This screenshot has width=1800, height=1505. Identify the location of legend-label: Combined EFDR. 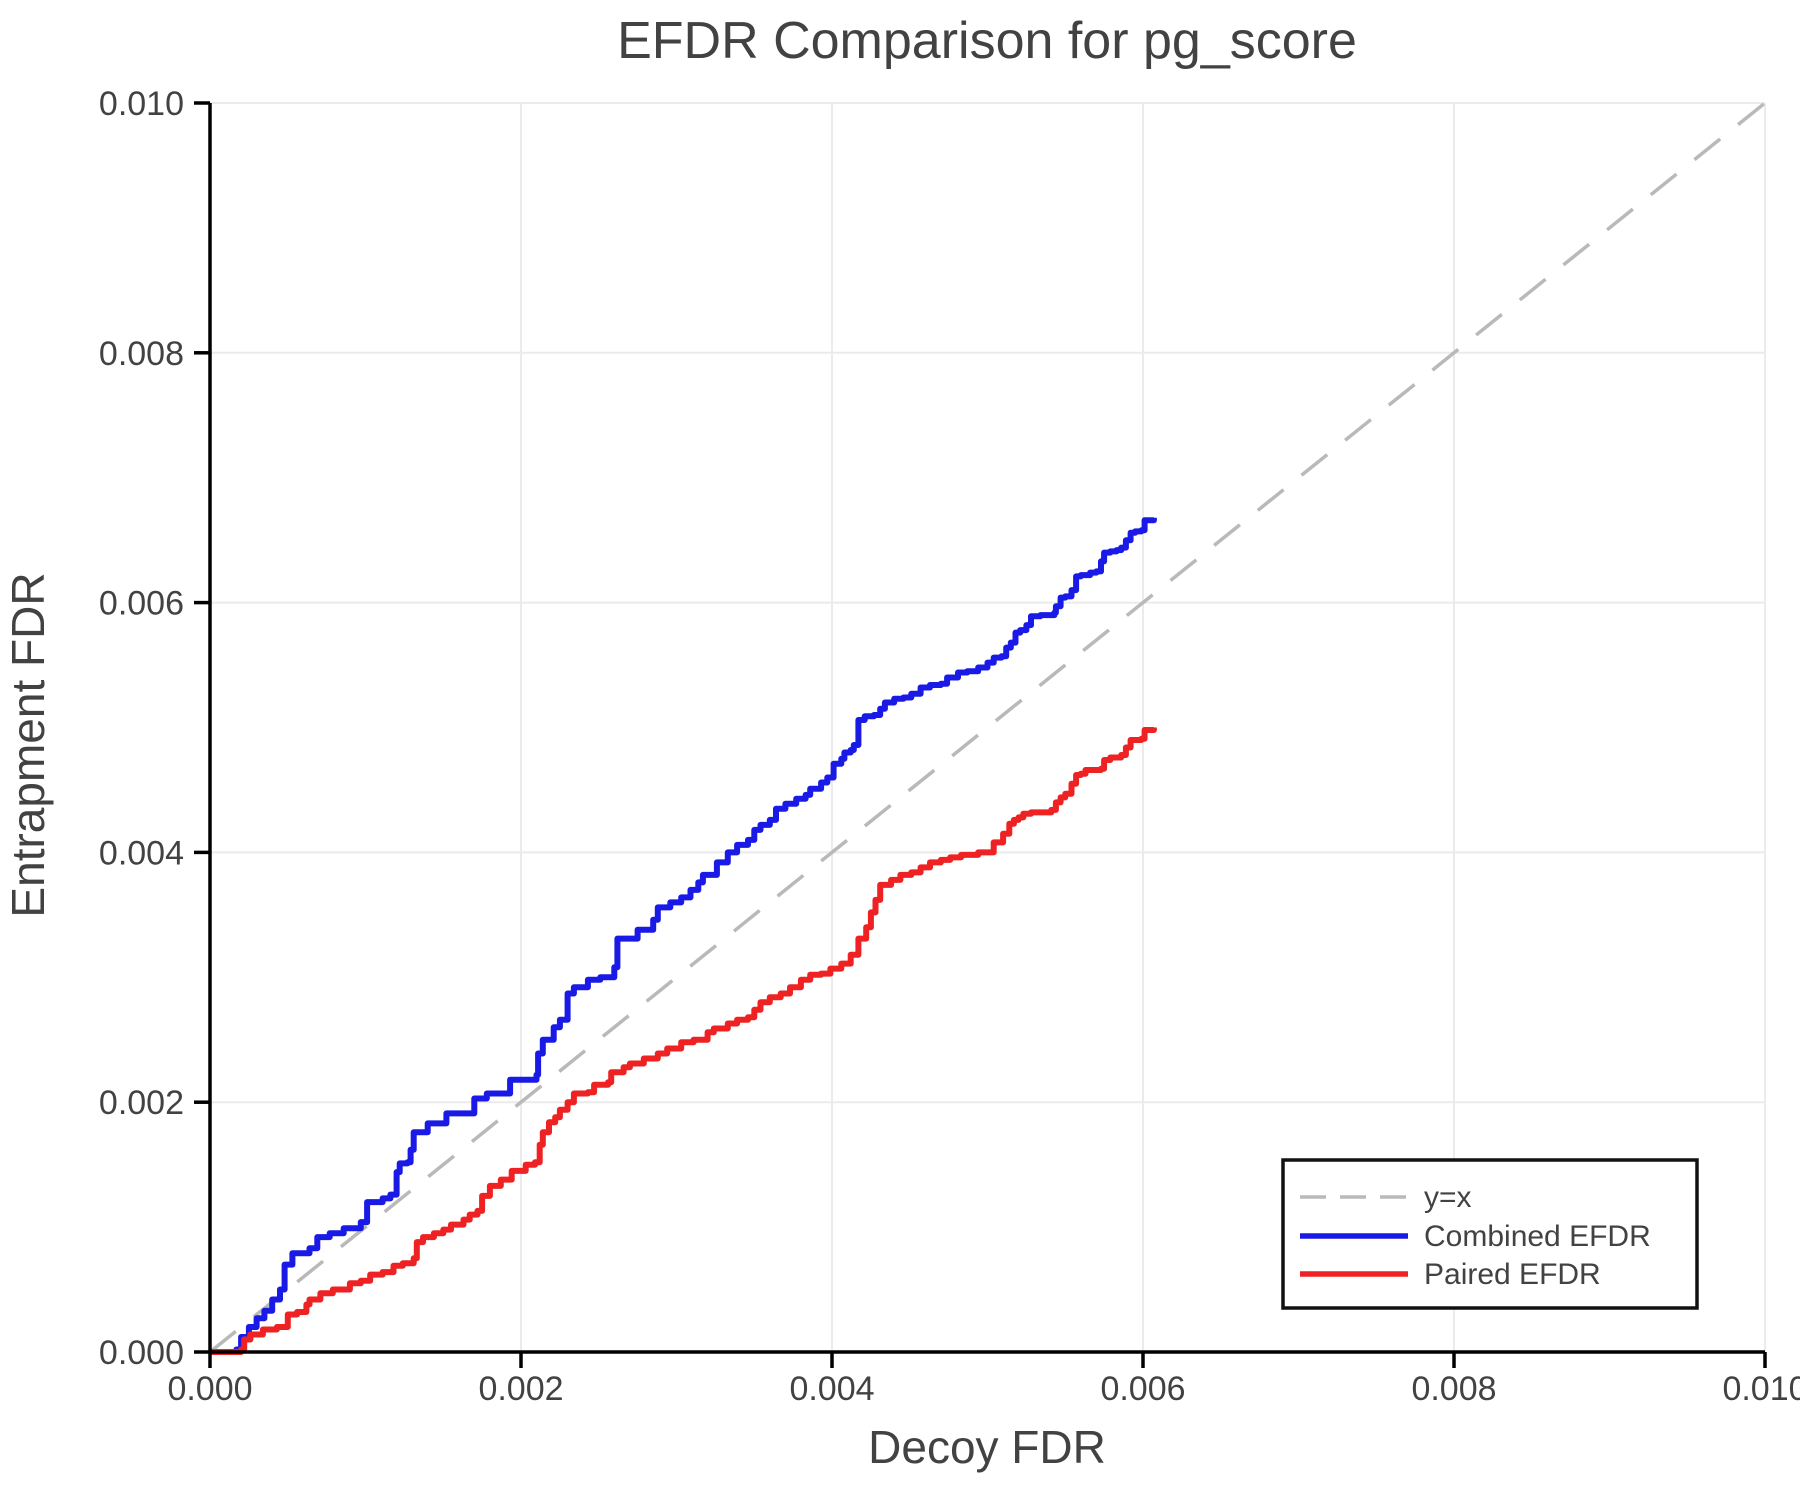
(1537, 1236).